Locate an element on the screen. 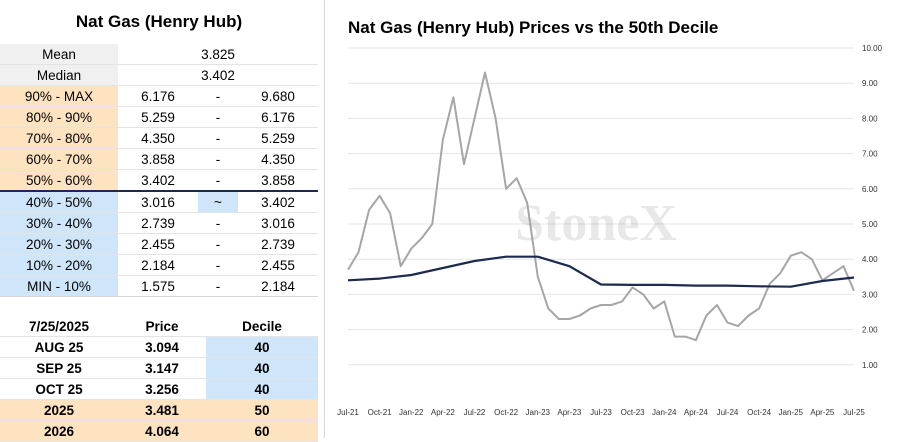 This screenshot has height=442, width=899. x-tick-label: Jul-23 is located at coordinates (601, 412).